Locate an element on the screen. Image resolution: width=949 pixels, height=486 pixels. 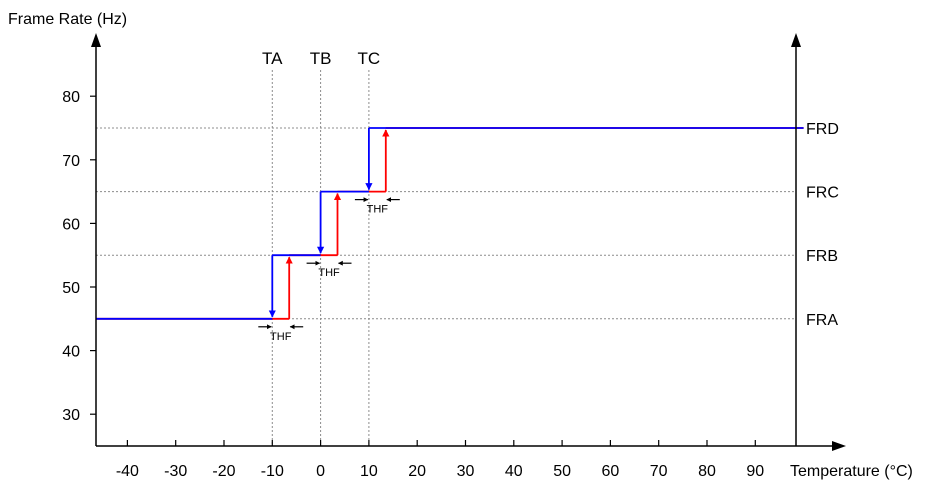
x-tick-label: -10 is located at coordinates (272, 471).